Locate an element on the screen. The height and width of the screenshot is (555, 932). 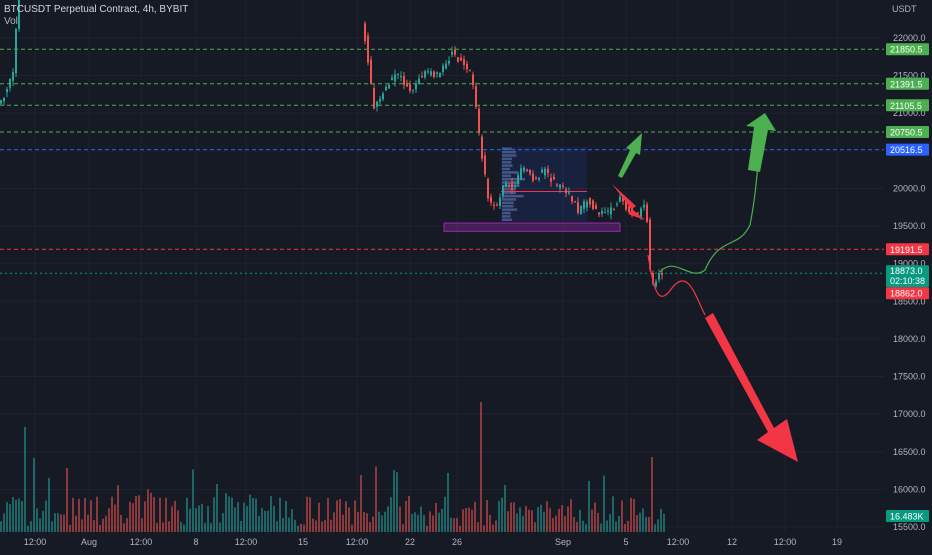
time-tick-label: 22 is located at coordinates (410, 542).